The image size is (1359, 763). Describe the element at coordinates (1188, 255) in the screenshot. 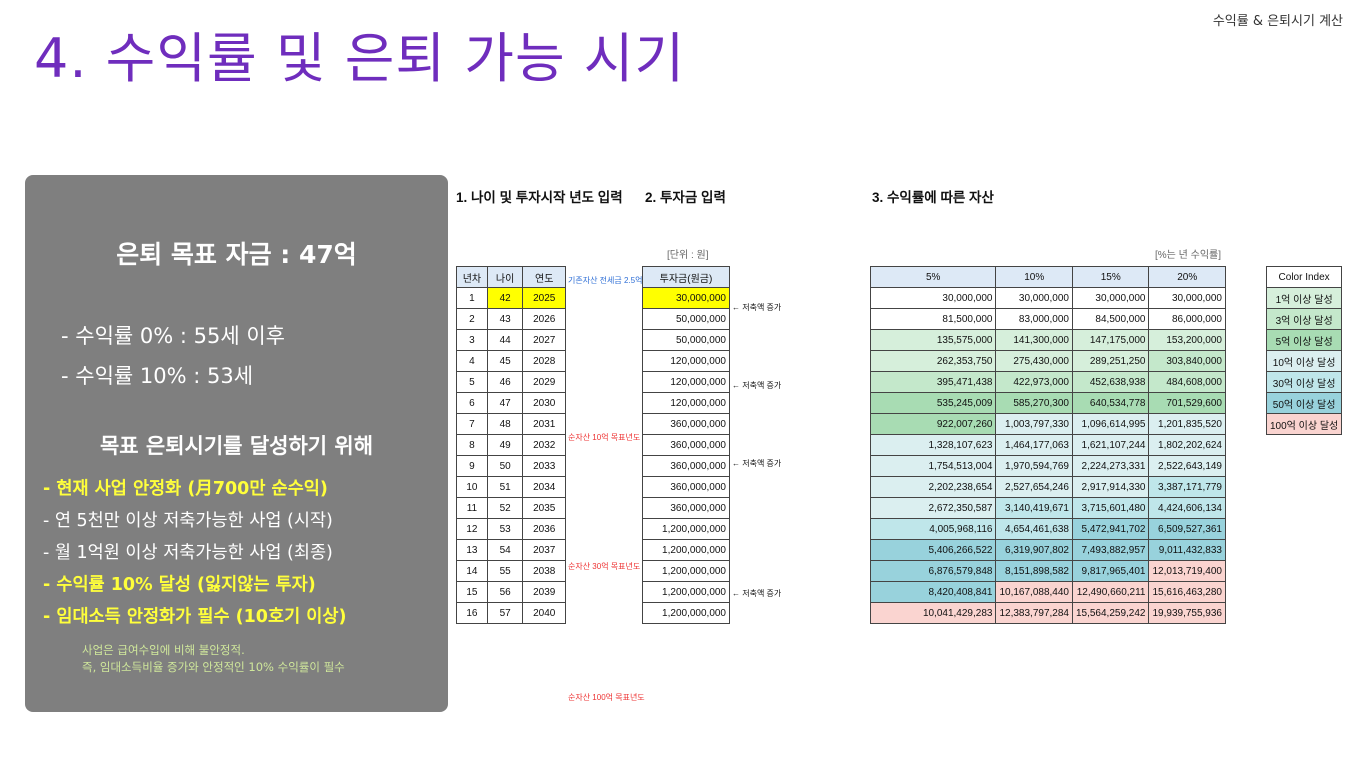

I see `rate-unit-label: [%는 년 수익률]` at that location.